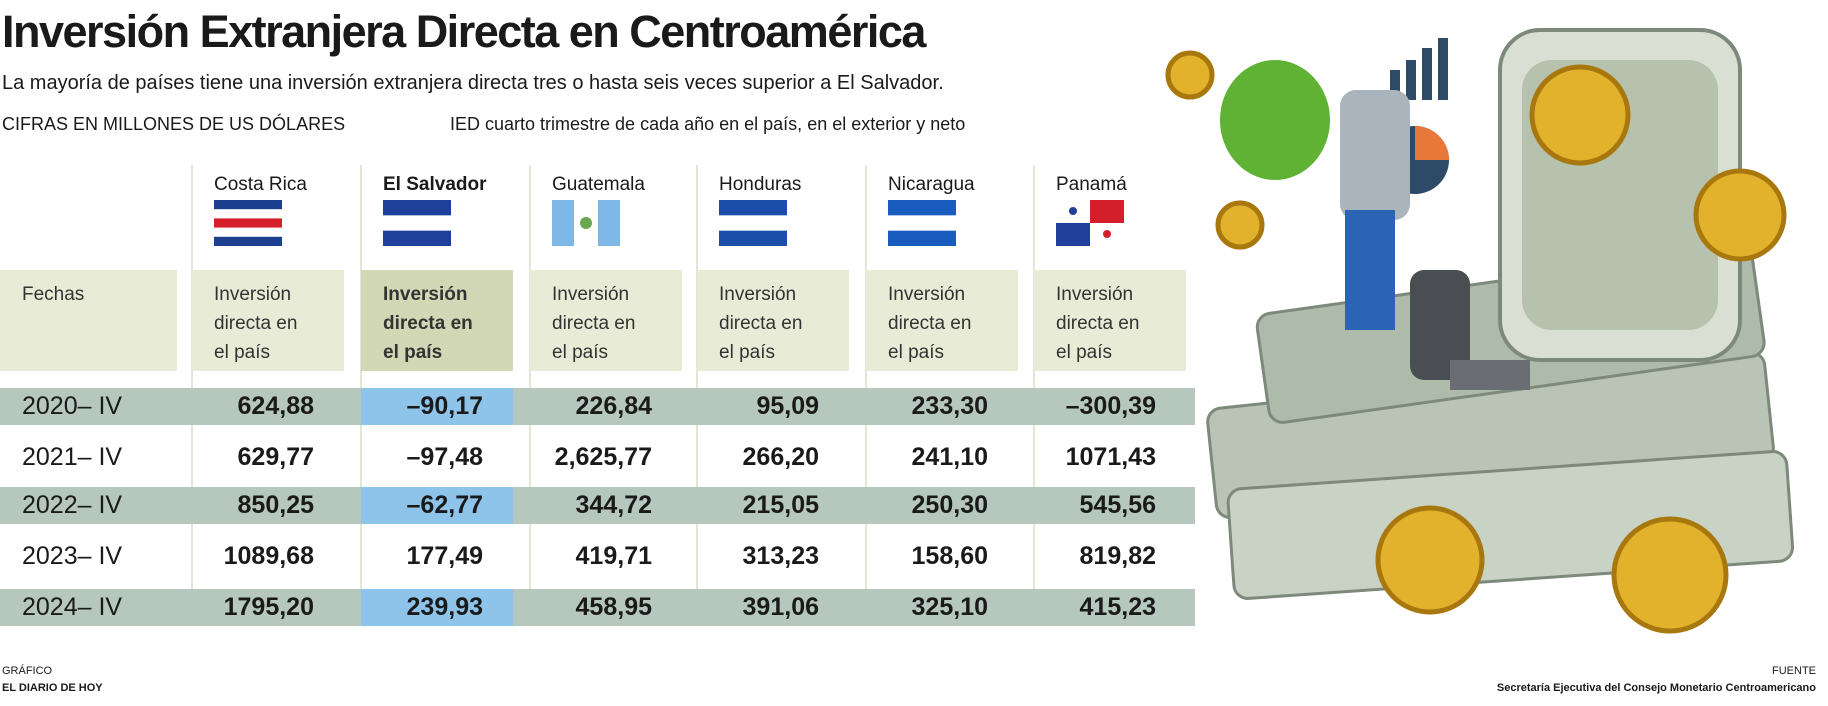 The height and width of the screenshot is (706, 1828). I want to click on people, so click(1375, 225).